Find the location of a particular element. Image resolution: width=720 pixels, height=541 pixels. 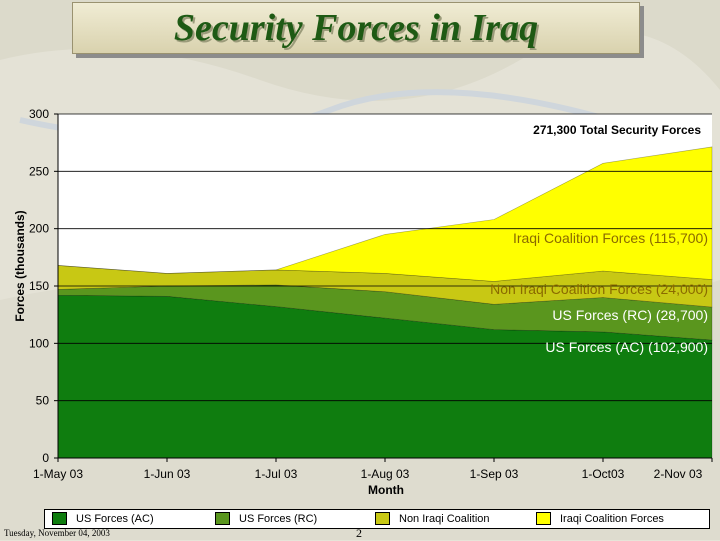

y-tick-label-150: 150 is located at coordinates (39, 286).